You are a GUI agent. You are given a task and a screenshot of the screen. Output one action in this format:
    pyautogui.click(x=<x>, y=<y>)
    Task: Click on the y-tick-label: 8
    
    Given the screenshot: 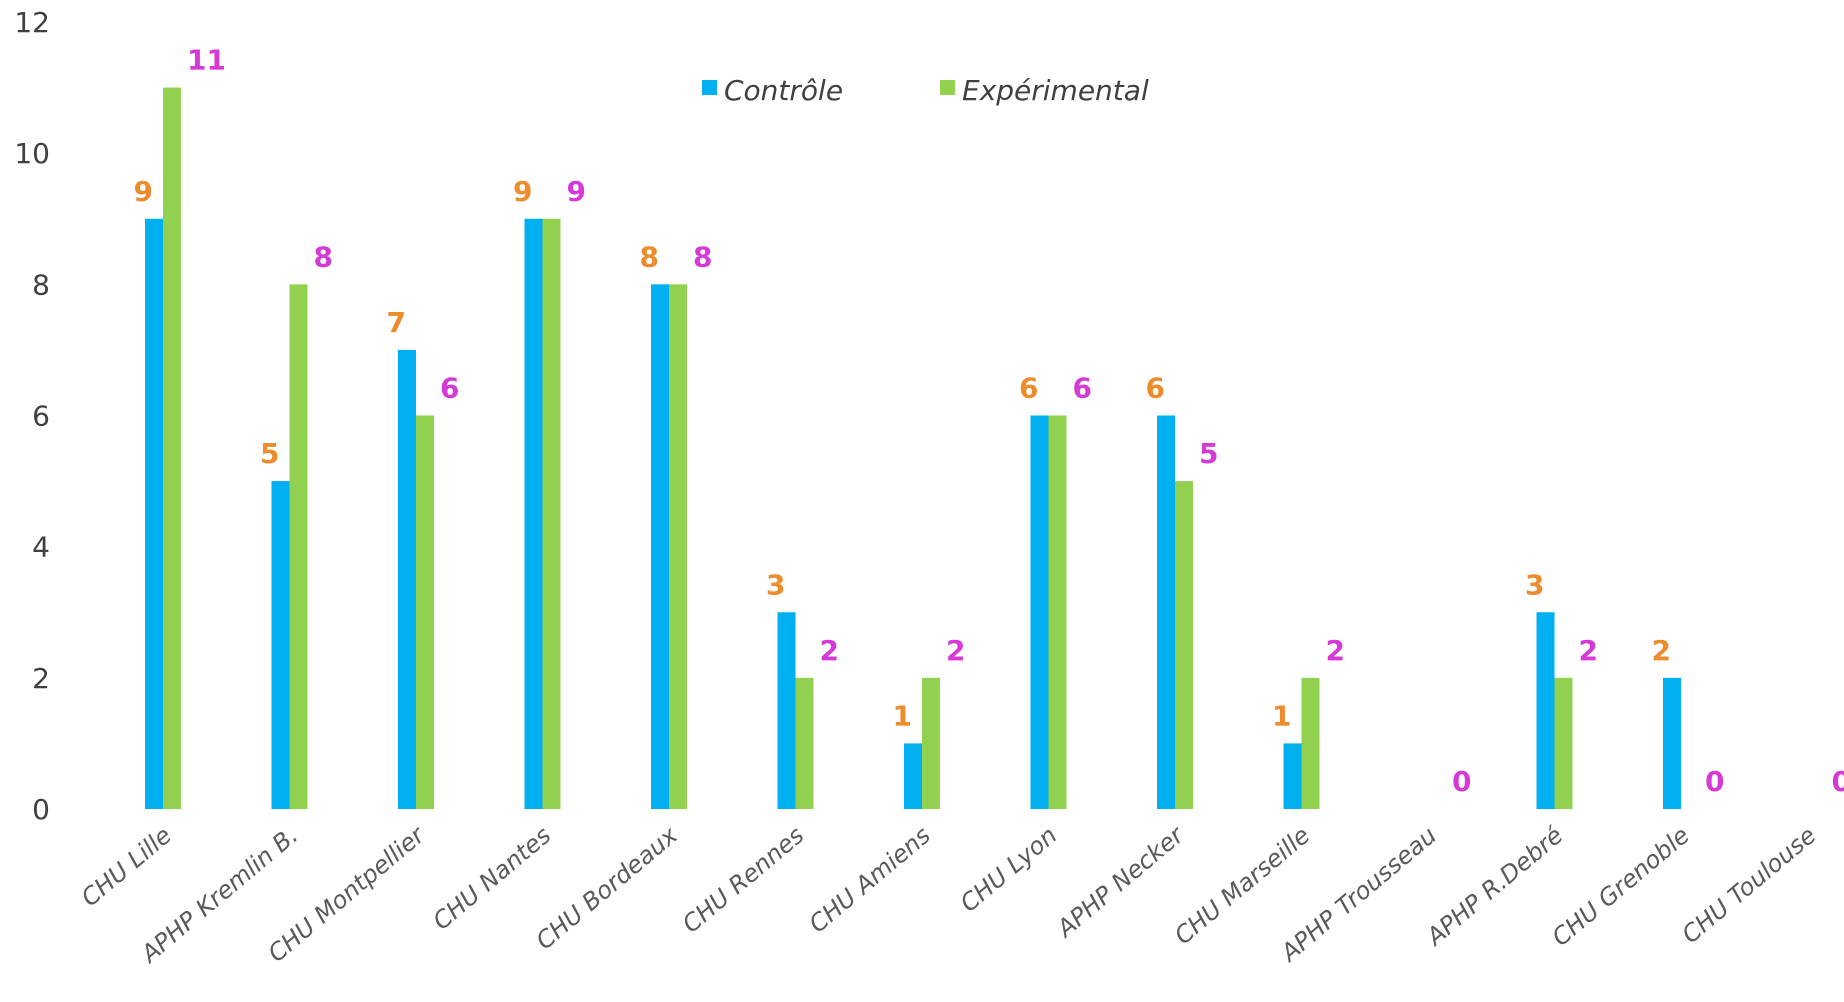 What is the action you would take?
    pyautogui.click(x=41, y=284)
    